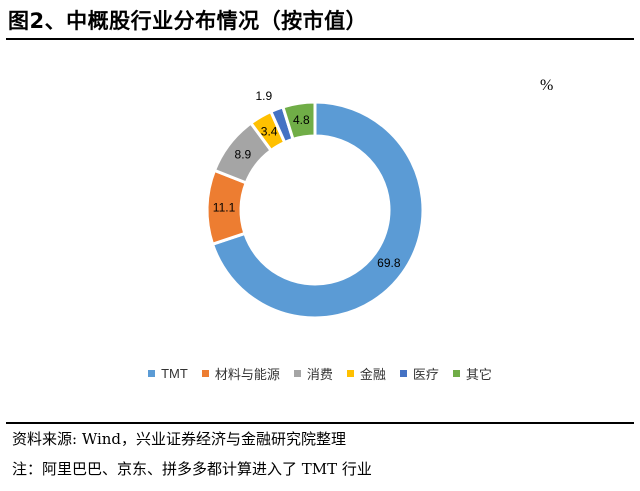 The width and height of the screenshot is (640, 491). I want to click on legend-swatch-tmt, so click(152, 373).